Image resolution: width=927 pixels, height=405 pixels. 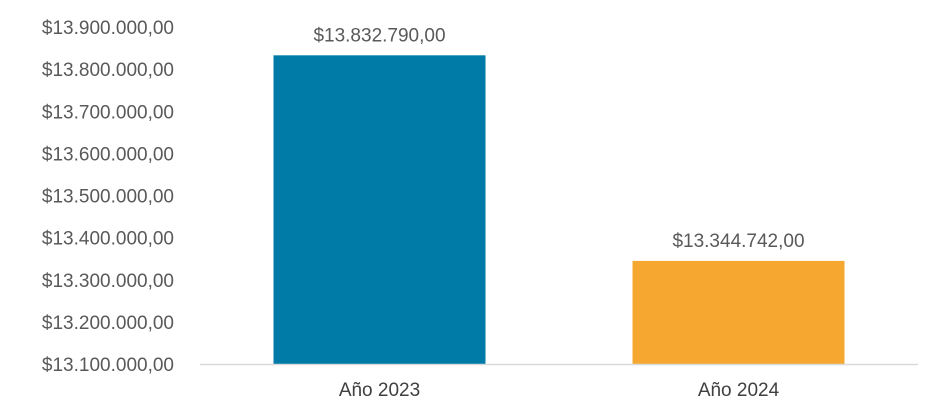 What do you see at coordinates (108, 281) in the screenshot?
I see `y-tick-label: $13.300.000,00` at bounding box center [108, 281].